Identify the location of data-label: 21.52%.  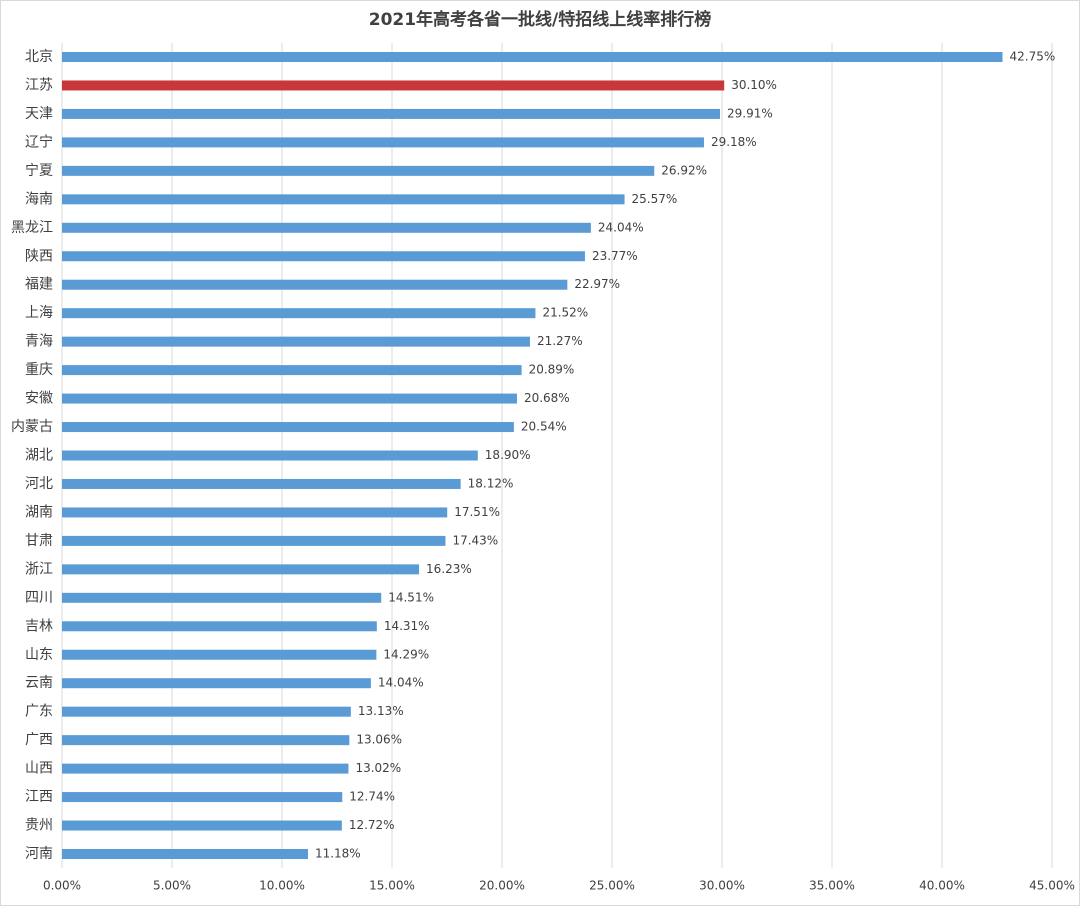
(565, 313).